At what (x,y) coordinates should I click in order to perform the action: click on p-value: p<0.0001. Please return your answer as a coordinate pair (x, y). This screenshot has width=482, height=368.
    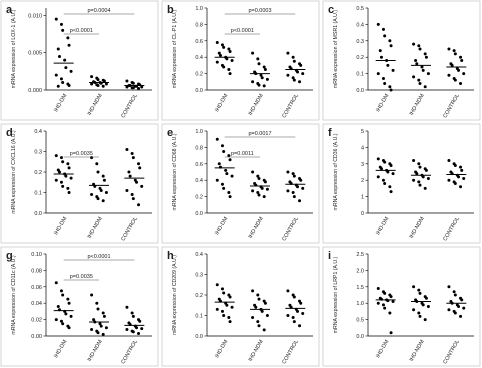
    Looking at the image, I should click on (242, 31).